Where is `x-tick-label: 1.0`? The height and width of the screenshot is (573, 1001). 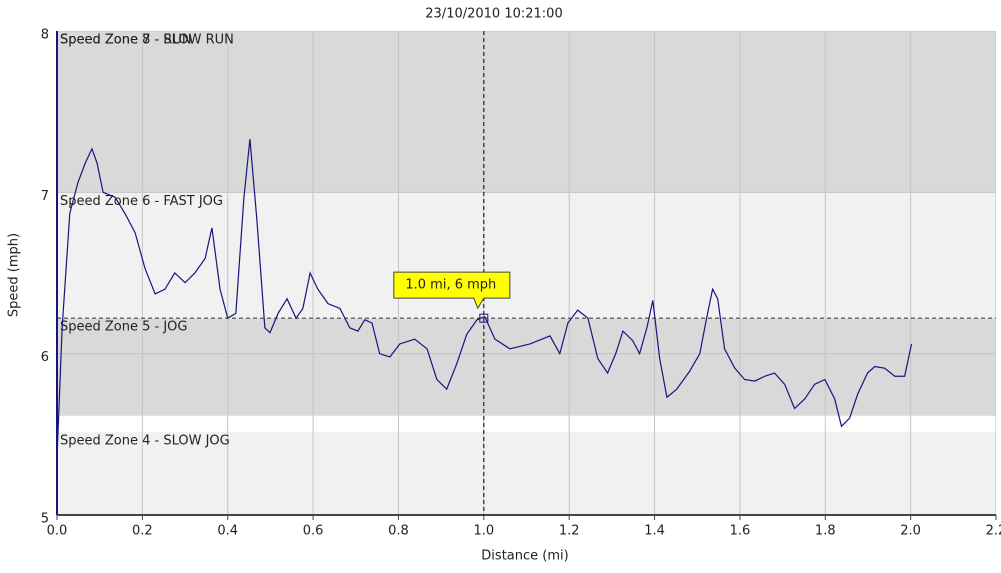 x-tick-label: 1.0 is located at coordinates (483, 531).